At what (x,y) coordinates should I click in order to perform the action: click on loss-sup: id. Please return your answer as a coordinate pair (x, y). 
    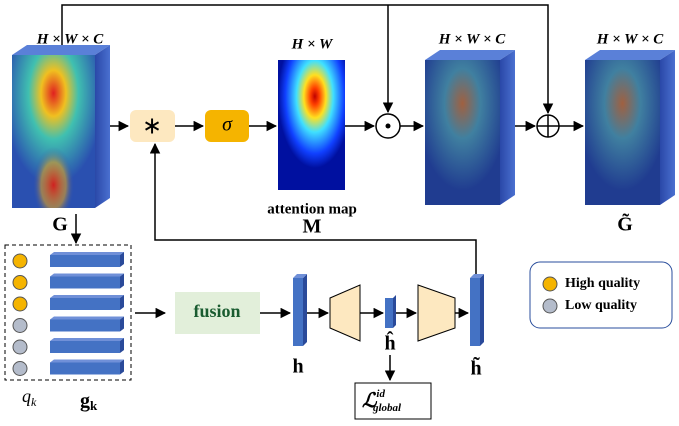
    Looking at the image, I should click on (380, 394).